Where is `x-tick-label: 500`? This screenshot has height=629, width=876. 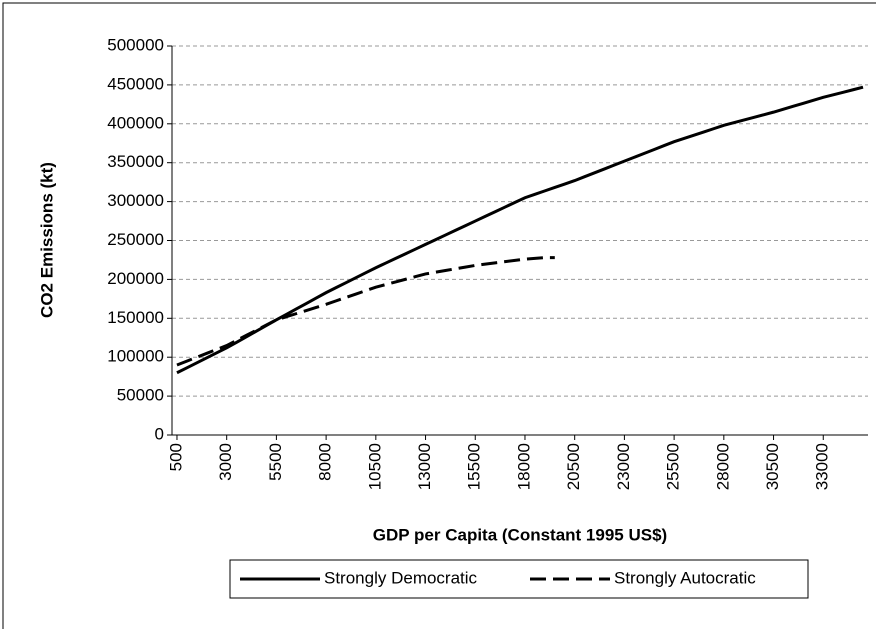 x-tick-label: 500 is located at coordinates (175, 457).